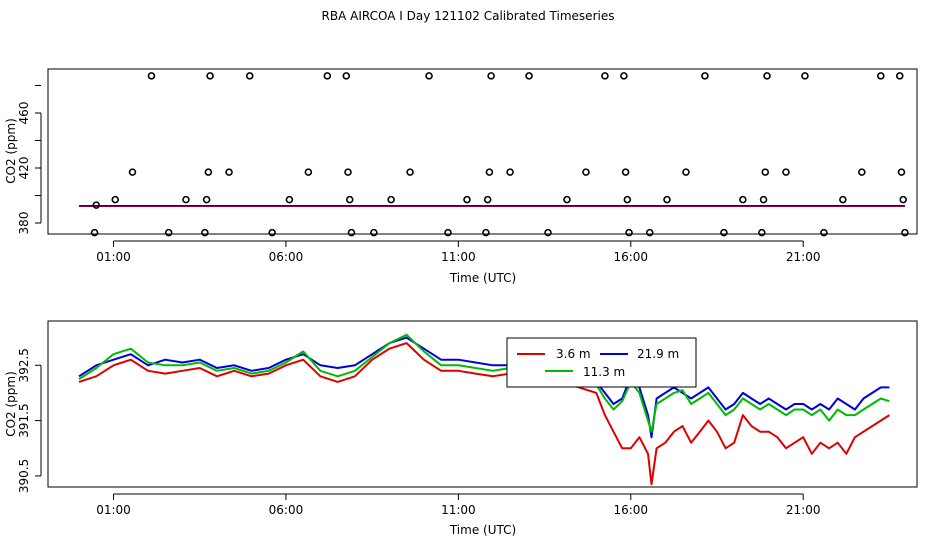 Image resolution: width=936 pixels, height=540 pixels. I want to click on y-tick-label: 392.5, so click(24, 365).